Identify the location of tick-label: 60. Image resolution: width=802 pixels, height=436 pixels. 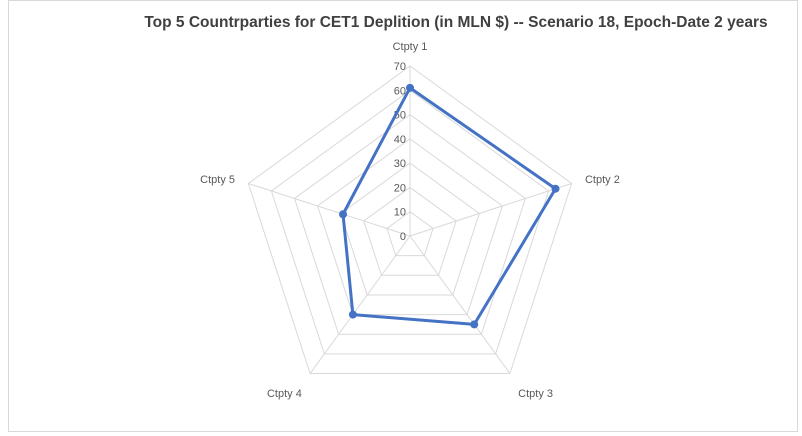
(400, 91).